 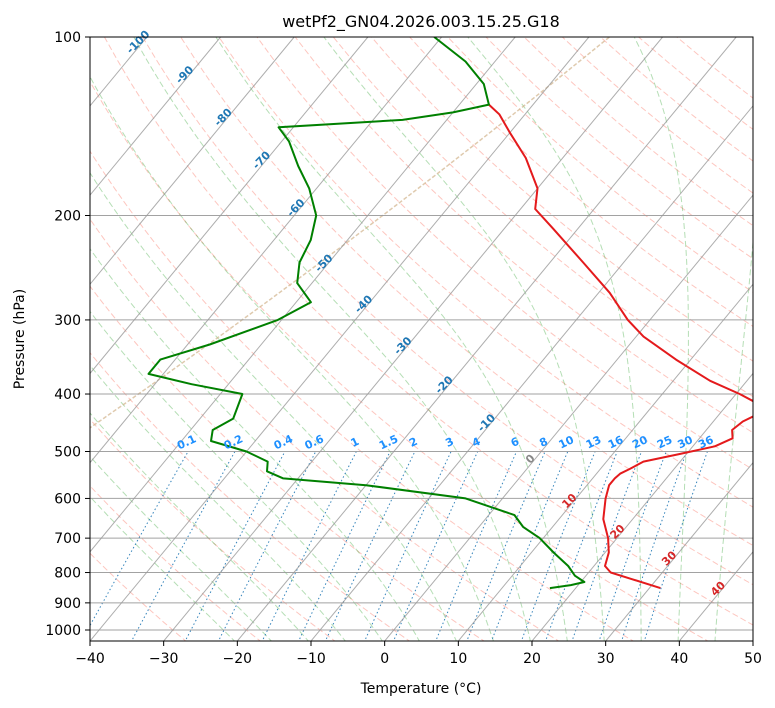 What do you see at coordinates (664, 442) in the screenshot?
I see `mixing-ratio-label: 25` at bounding box center [664, 442].